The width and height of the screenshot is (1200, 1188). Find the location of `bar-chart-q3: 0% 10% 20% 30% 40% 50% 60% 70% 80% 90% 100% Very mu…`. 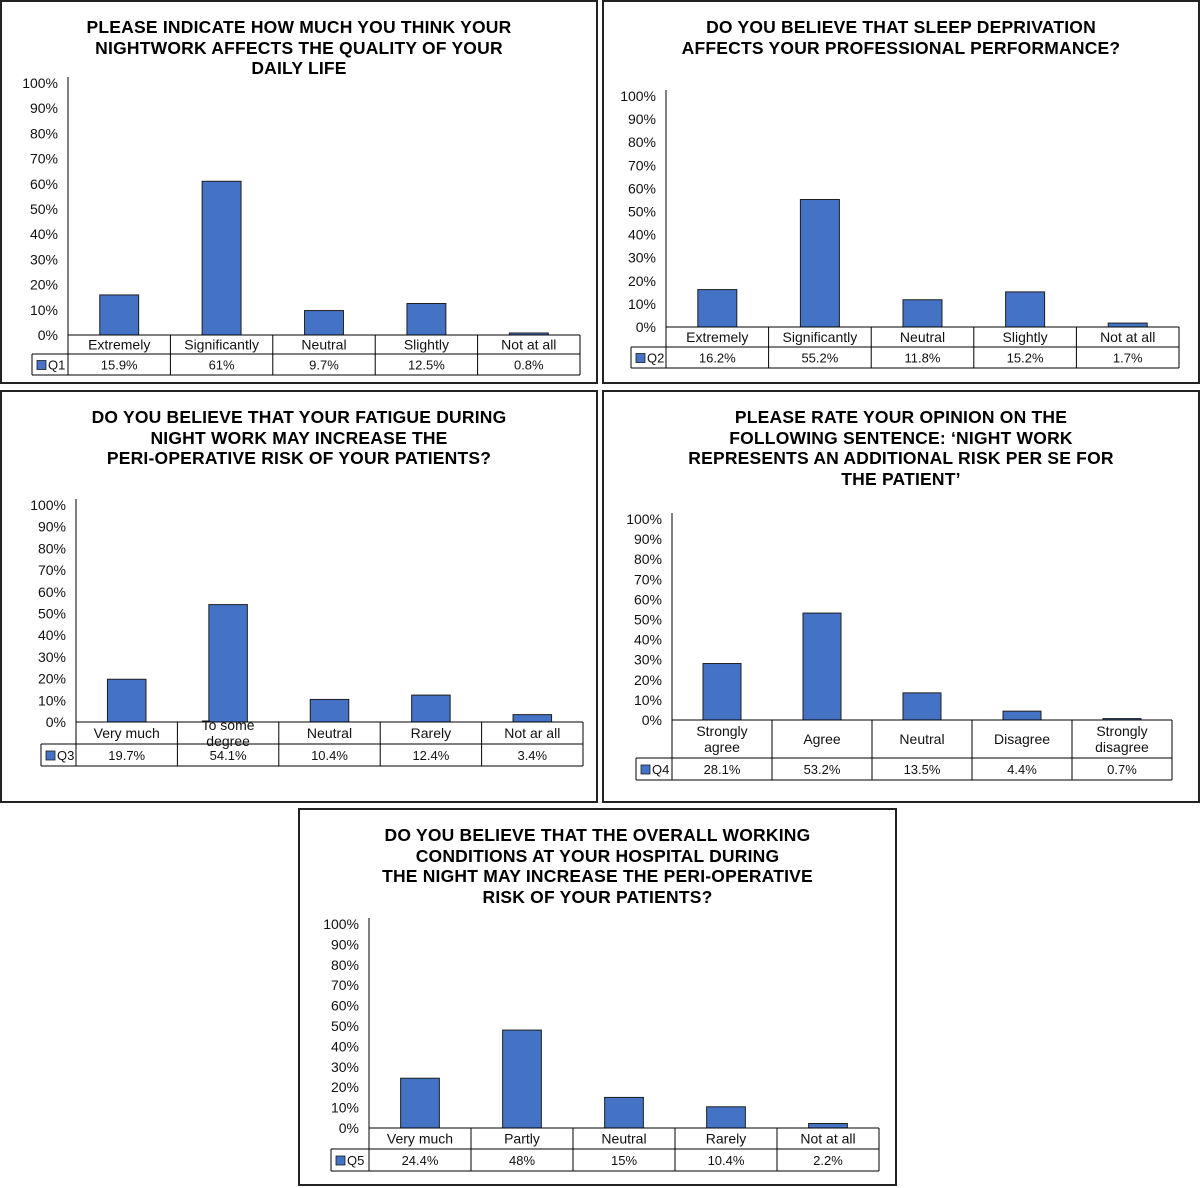

bar-chart-q3: 0% 10% 20% 30% 40% 50% 60% 70% 80% 90% 100% Very mu… is located at coordinates (307, 632).